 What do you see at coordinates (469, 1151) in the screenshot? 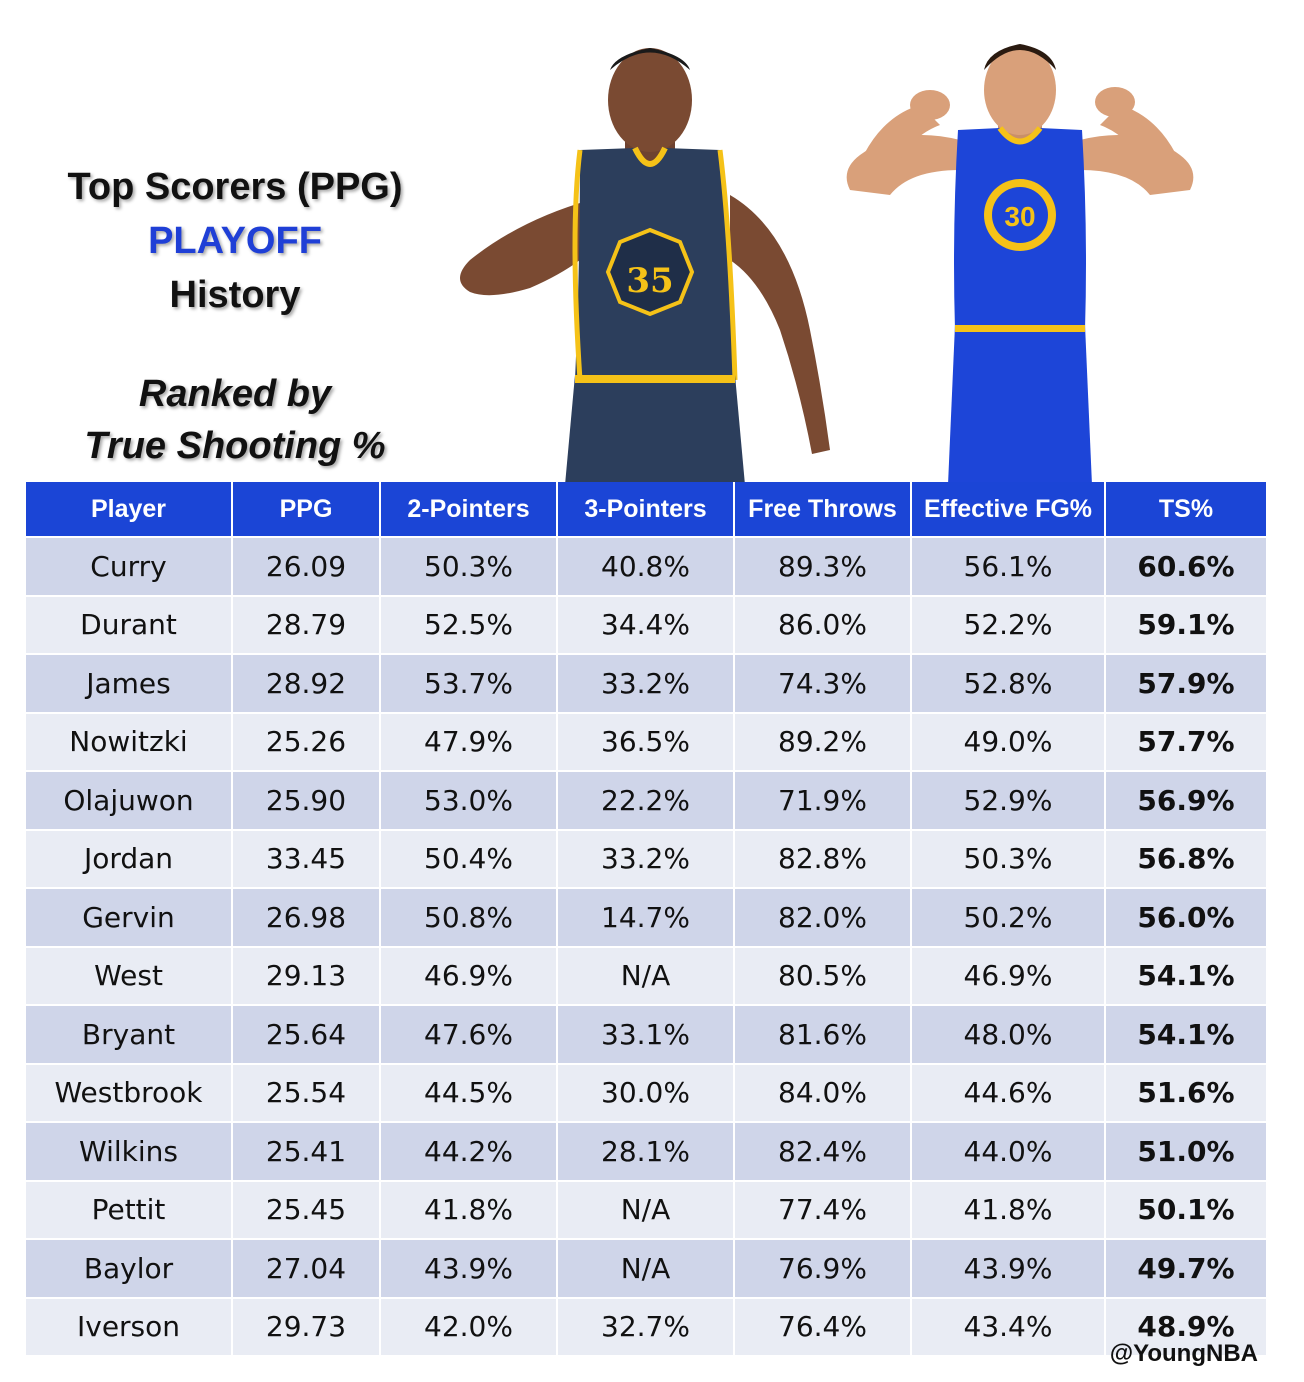
I see `cell-2pt: 44.2%` at bounding box center [469, 1151].